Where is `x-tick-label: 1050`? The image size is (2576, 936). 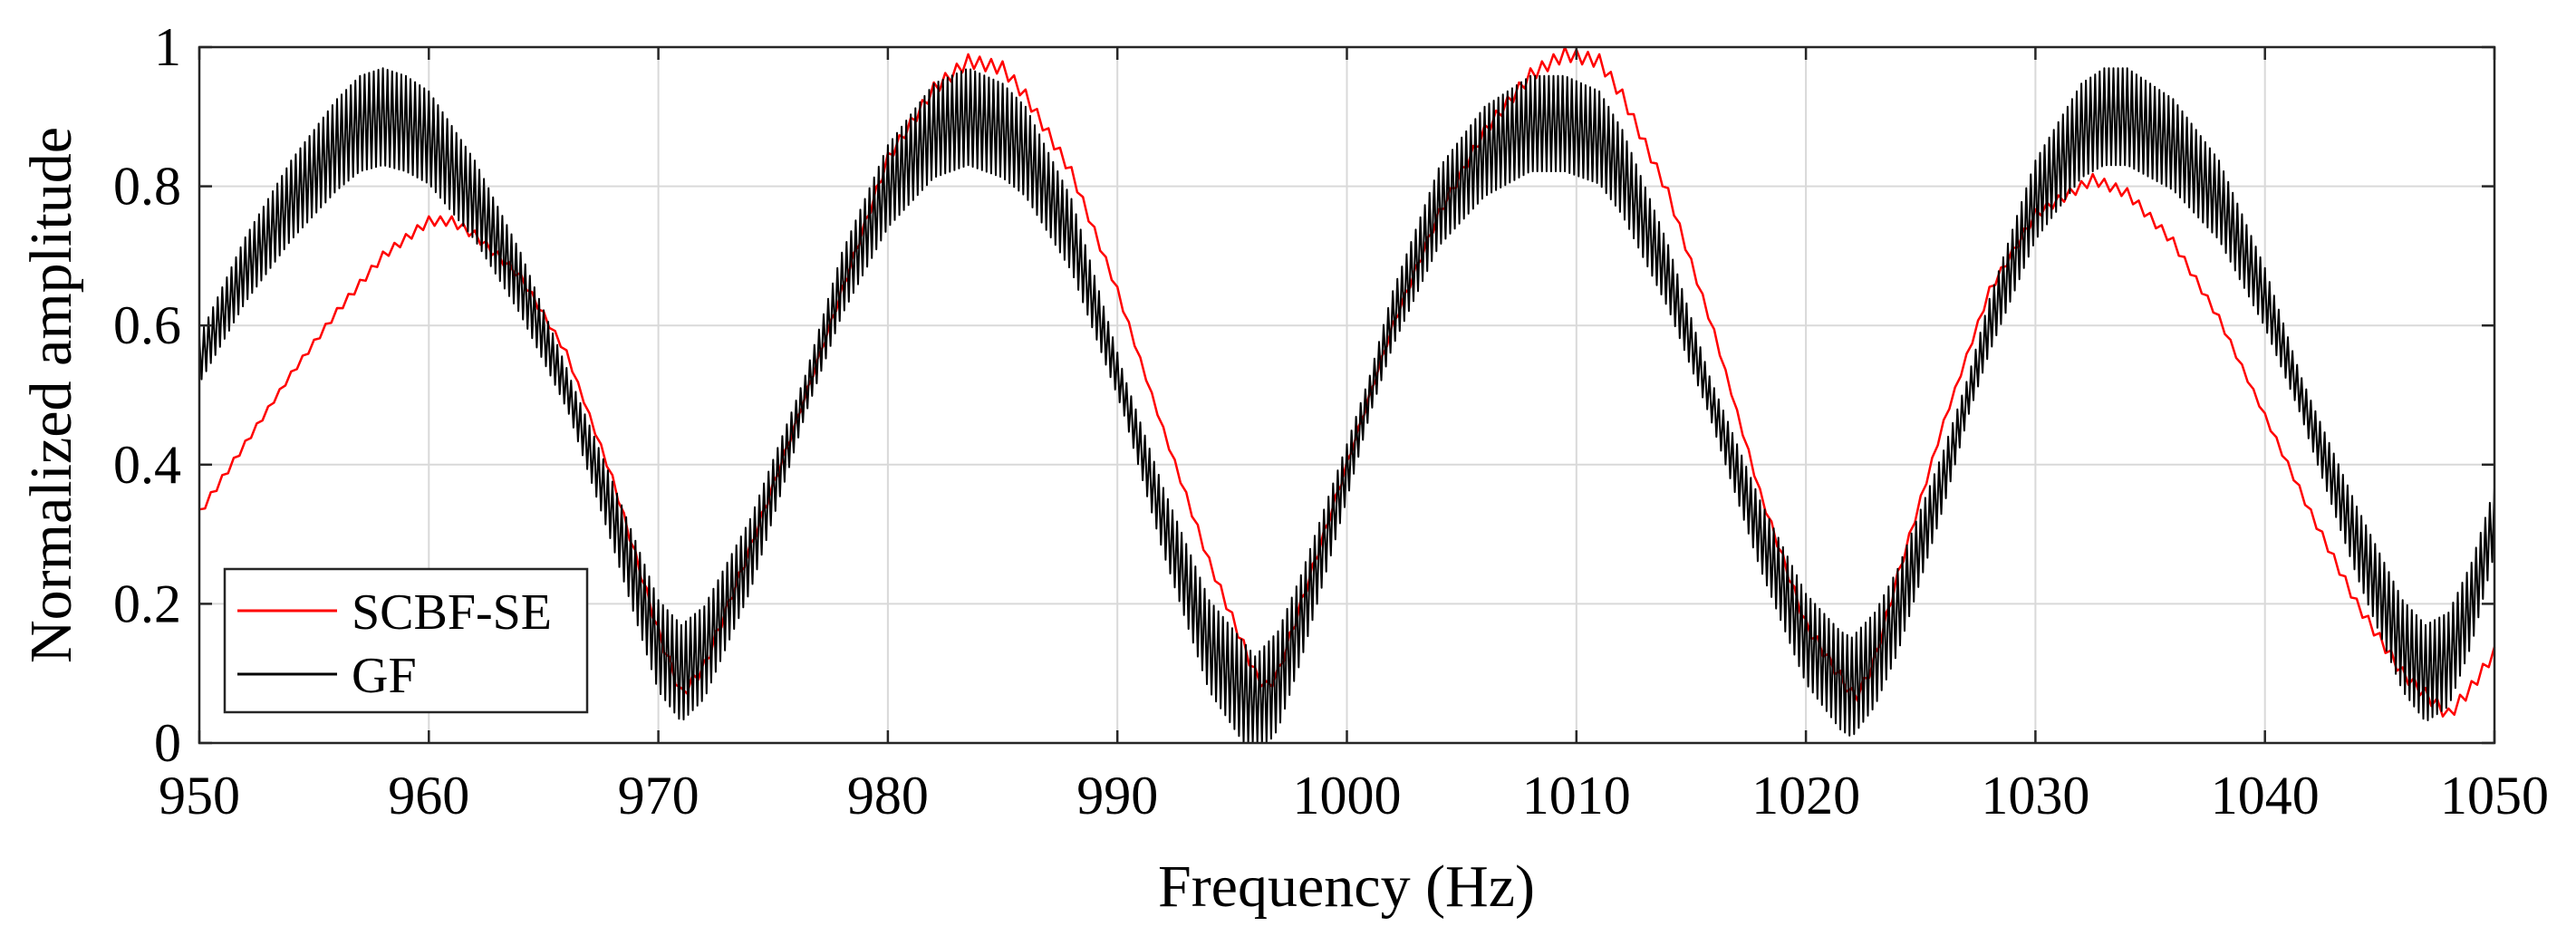
x-tick-label: 1050 is located at coordinates (2494, 795).